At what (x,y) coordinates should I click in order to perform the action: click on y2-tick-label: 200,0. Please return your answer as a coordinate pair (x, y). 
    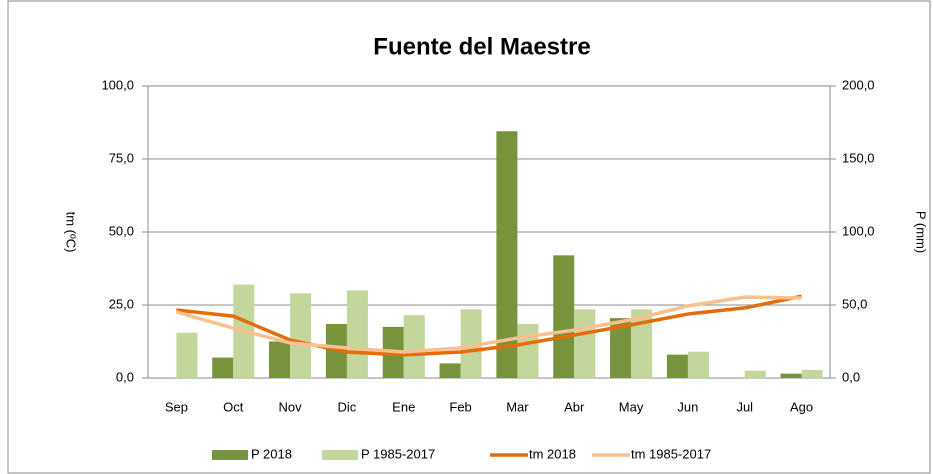
    Looking at the image, I should click on (858, 84).